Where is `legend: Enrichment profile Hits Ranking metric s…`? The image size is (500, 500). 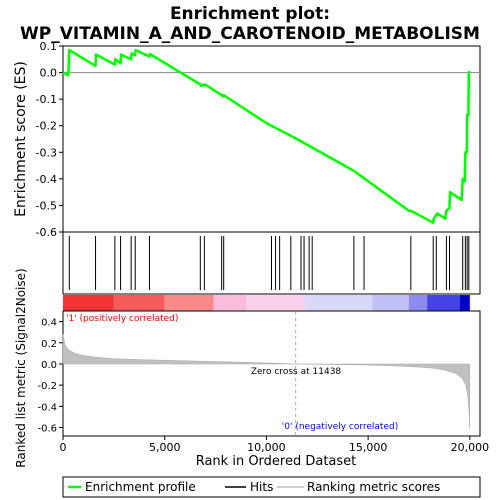
legend: Enrichment profile Hits Ranking metric s… is located at coordinates (271, 487).